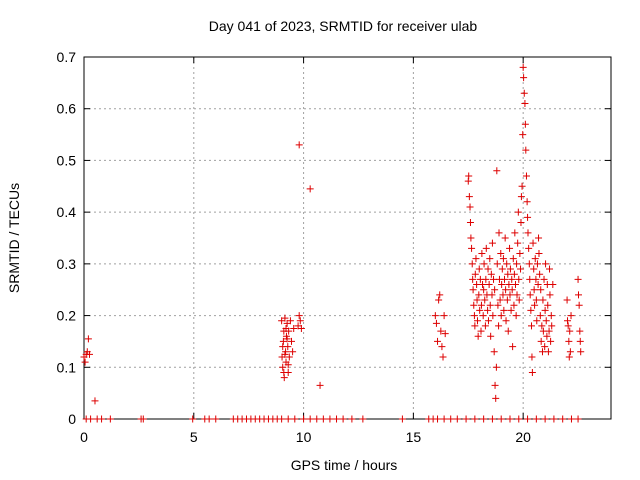  What do you see at coordinates (523, 437) in the screenshot?
I see `x-tick-label: 20` at bounding box center [523, 437].